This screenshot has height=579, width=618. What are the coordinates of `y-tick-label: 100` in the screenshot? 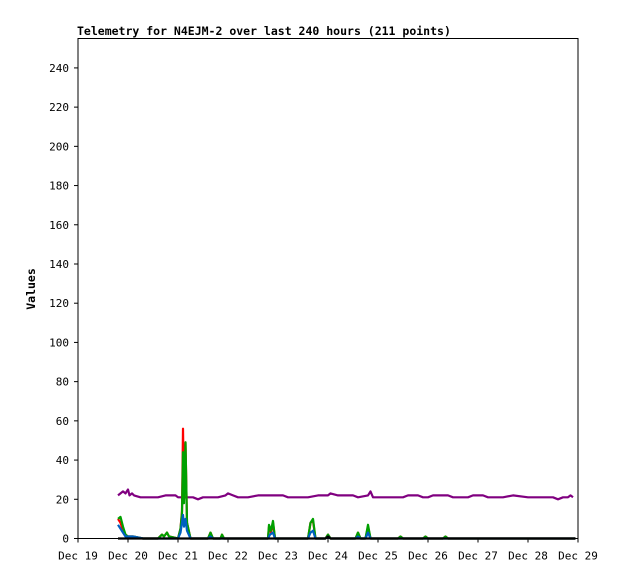 It's located at (59, 342).